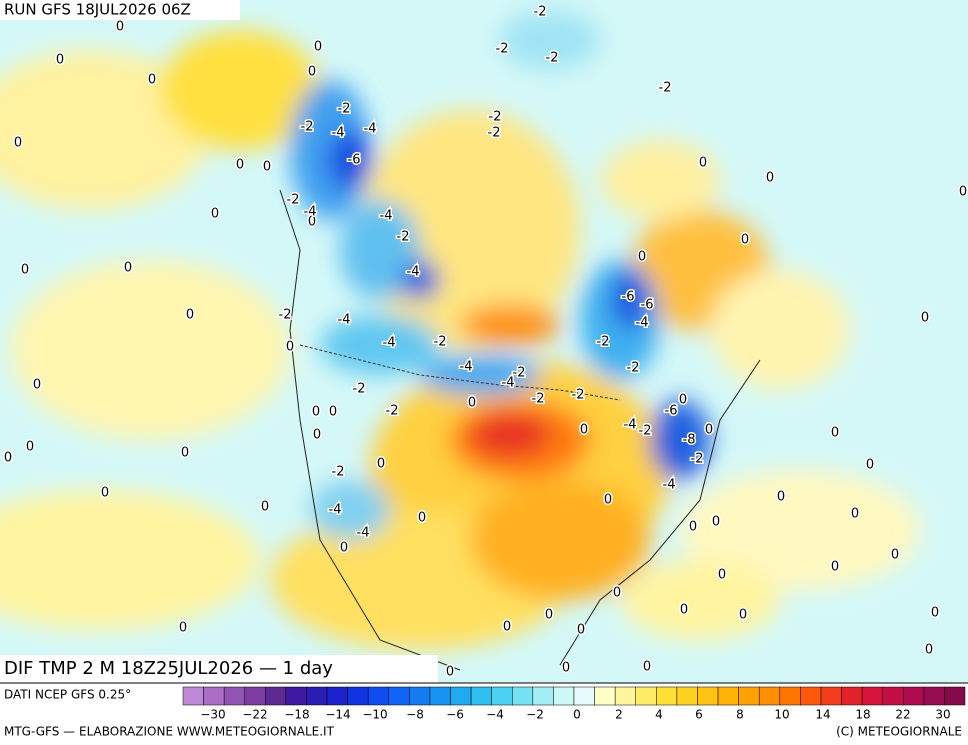 The image size is (968, 745). I want to click on colorbar-label: −30, so click(212, 715).